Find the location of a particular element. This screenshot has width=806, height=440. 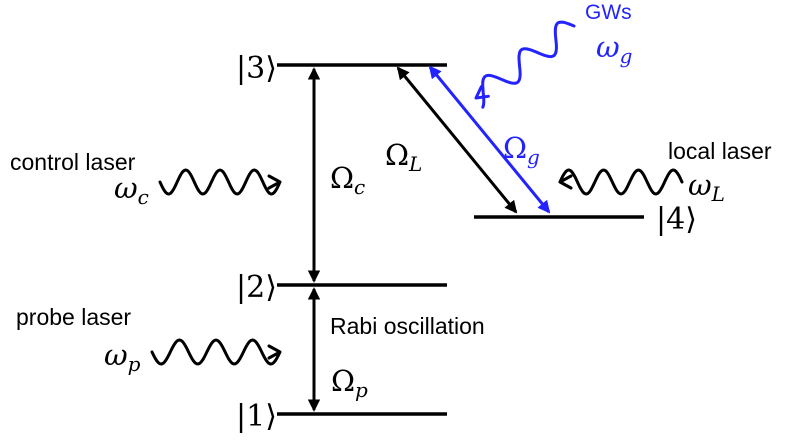

Omega-g-sub: g is located at coordinates (533, 157).